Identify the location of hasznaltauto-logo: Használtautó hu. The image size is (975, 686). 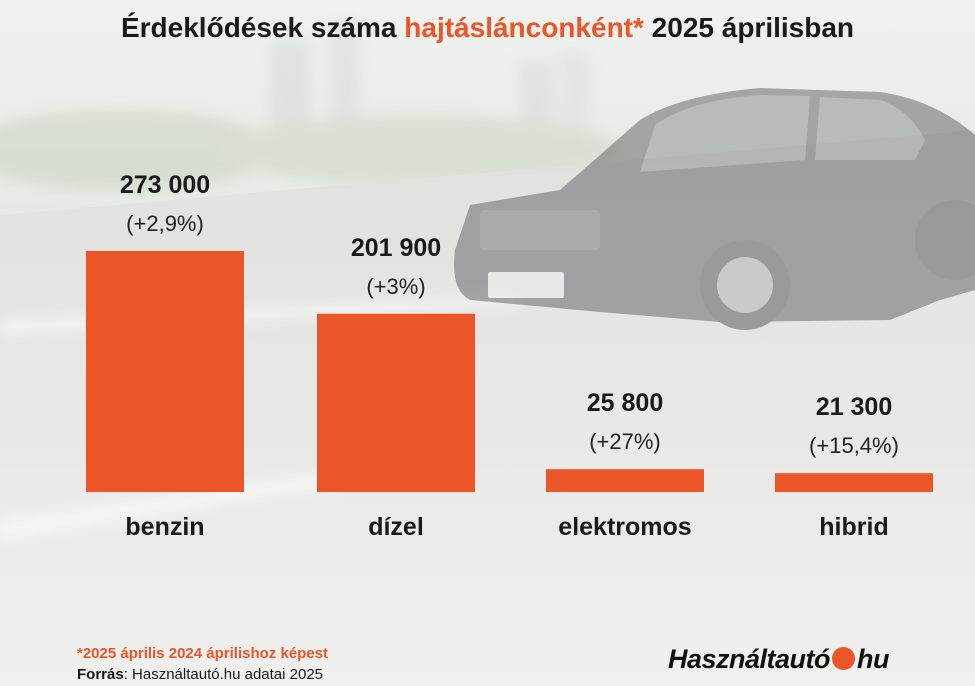
(779, 662).